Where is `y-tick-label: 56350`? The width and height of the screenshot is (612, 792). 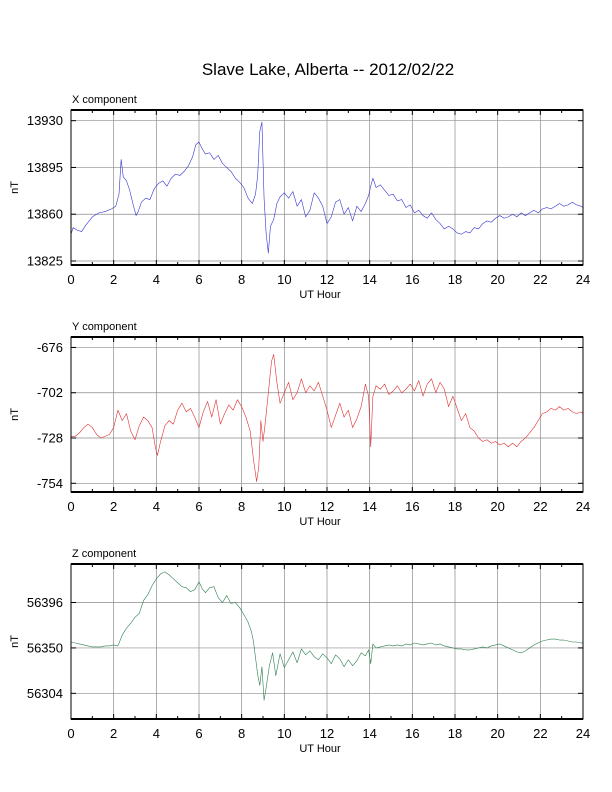 y-tick-label: 56350 is located at coordinates (45, 647).